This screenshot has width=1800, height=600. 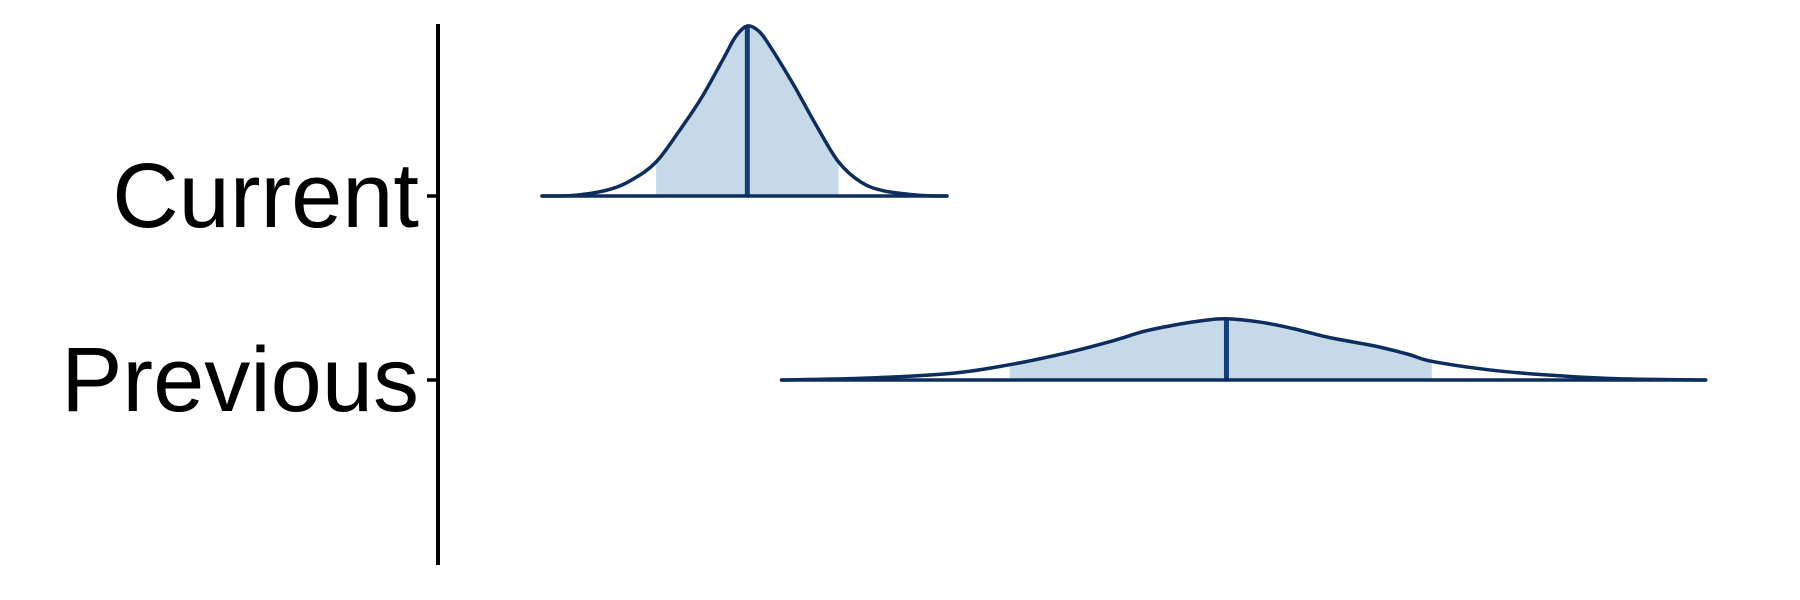 I want to click on density-curve-current, so click(x=744, y=111).